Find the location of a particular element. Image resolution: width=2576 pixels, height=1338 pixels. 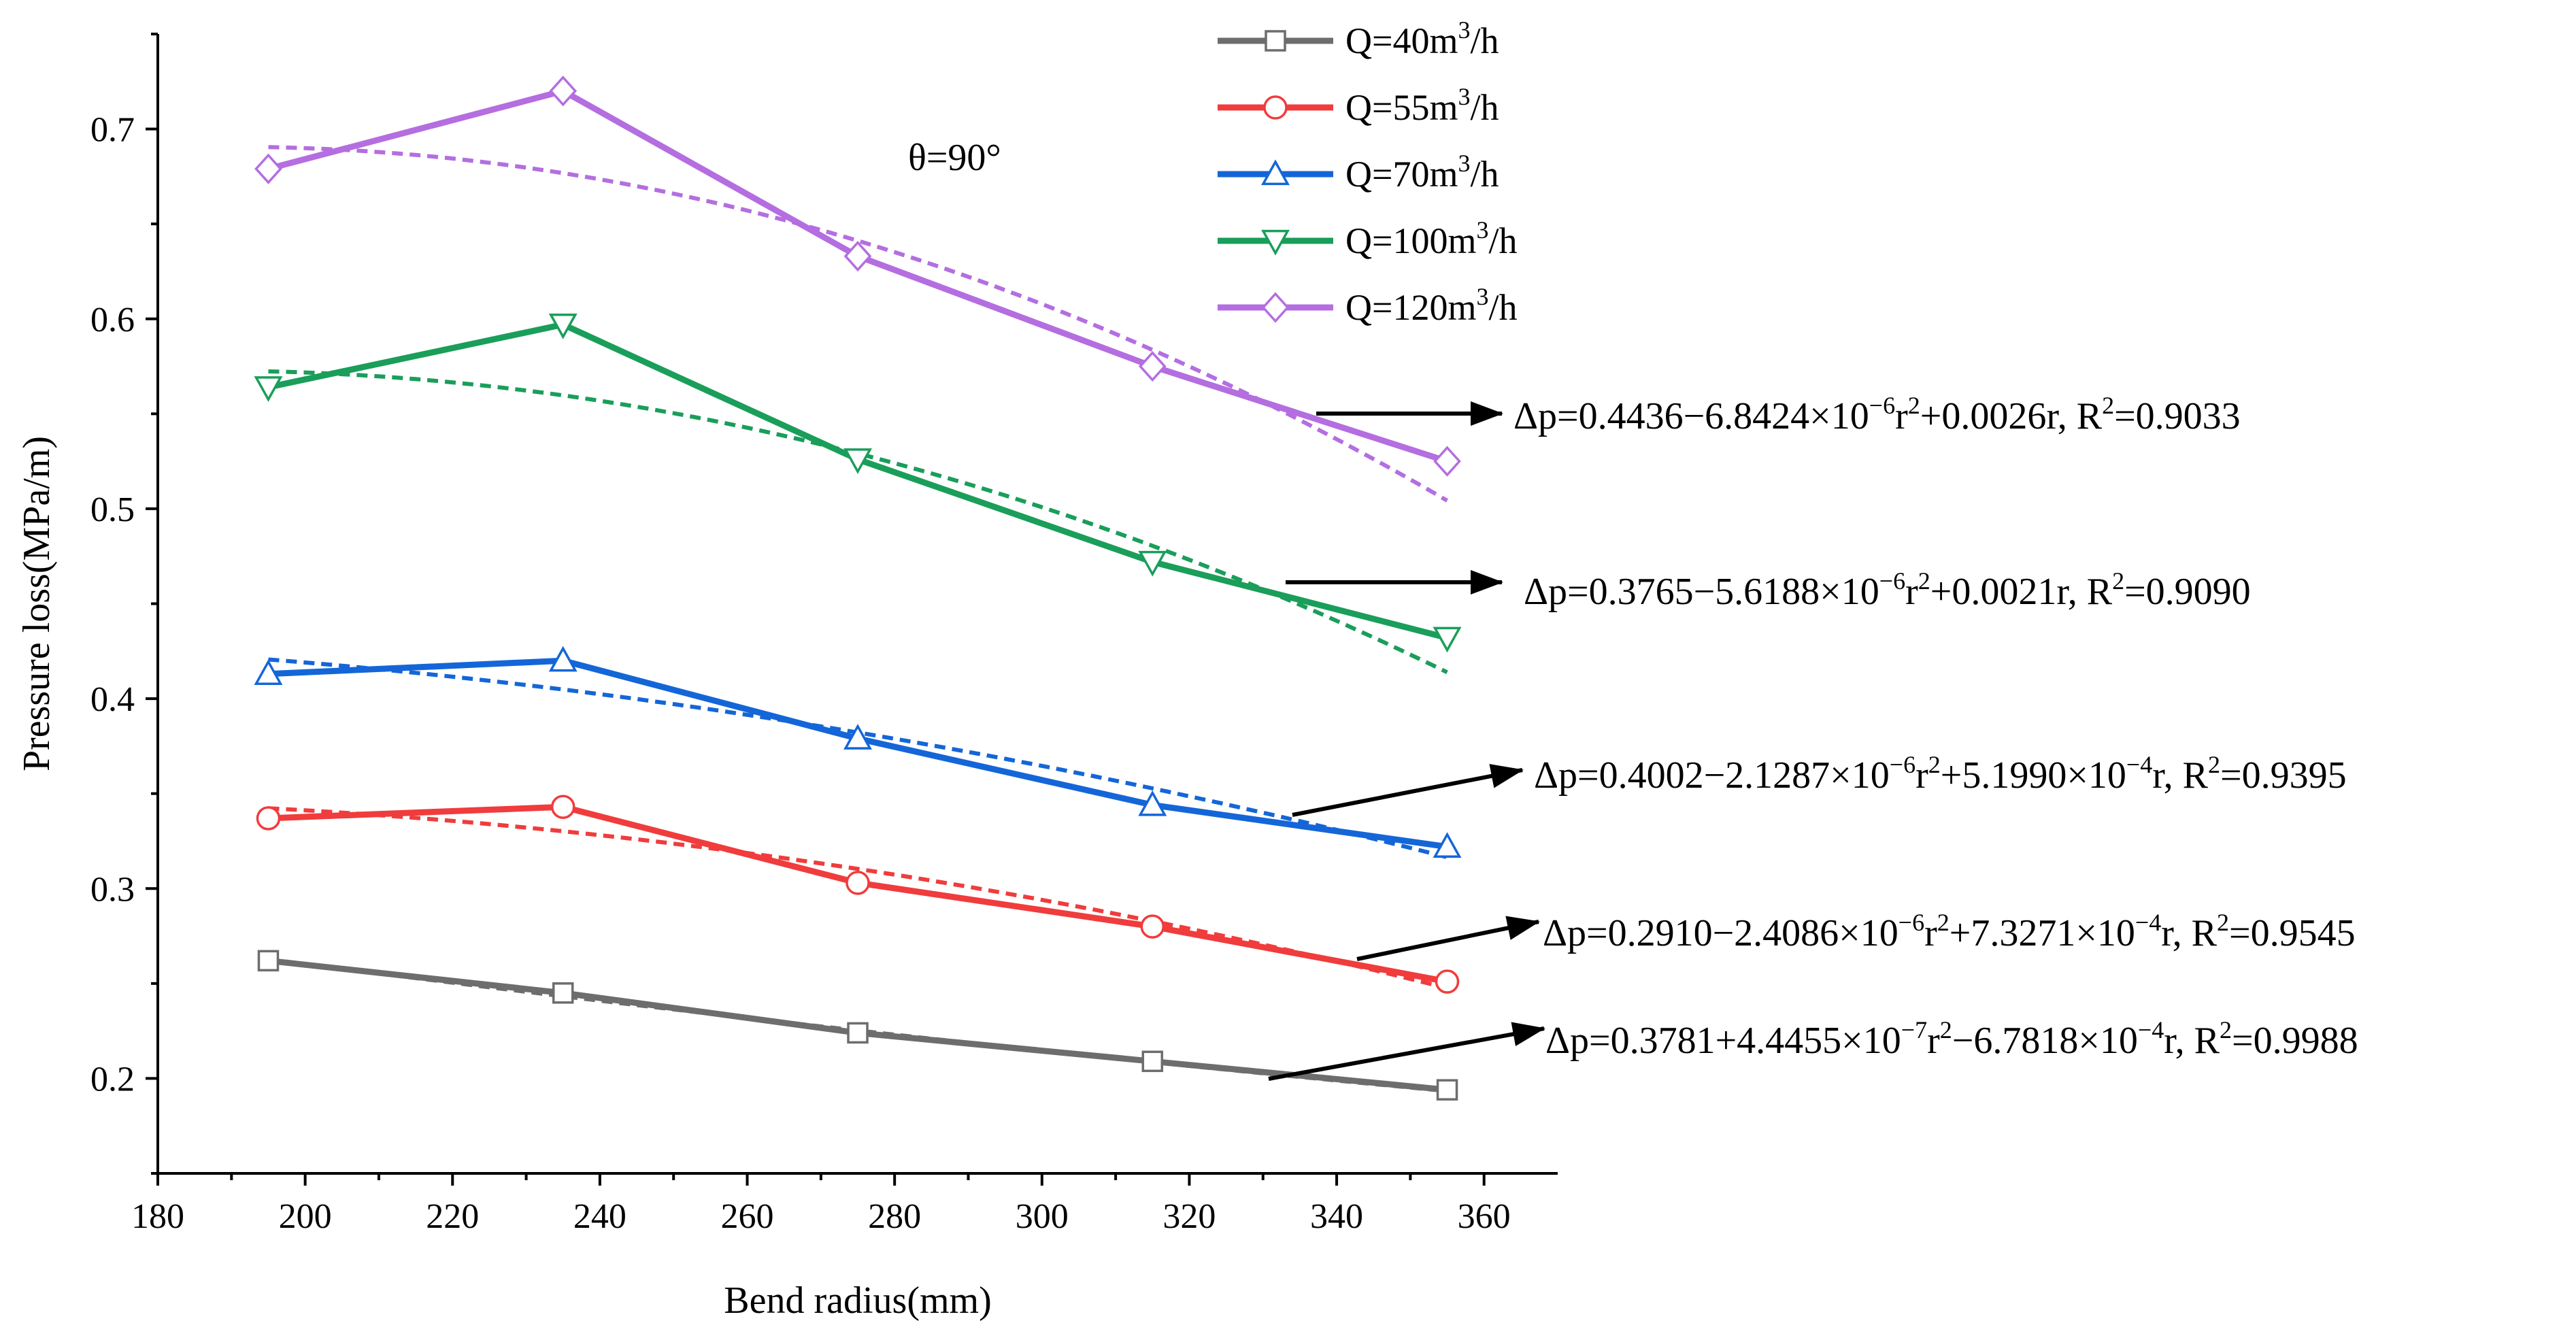

y-tick-label: 0.7 is located at coordinates (112, 130).